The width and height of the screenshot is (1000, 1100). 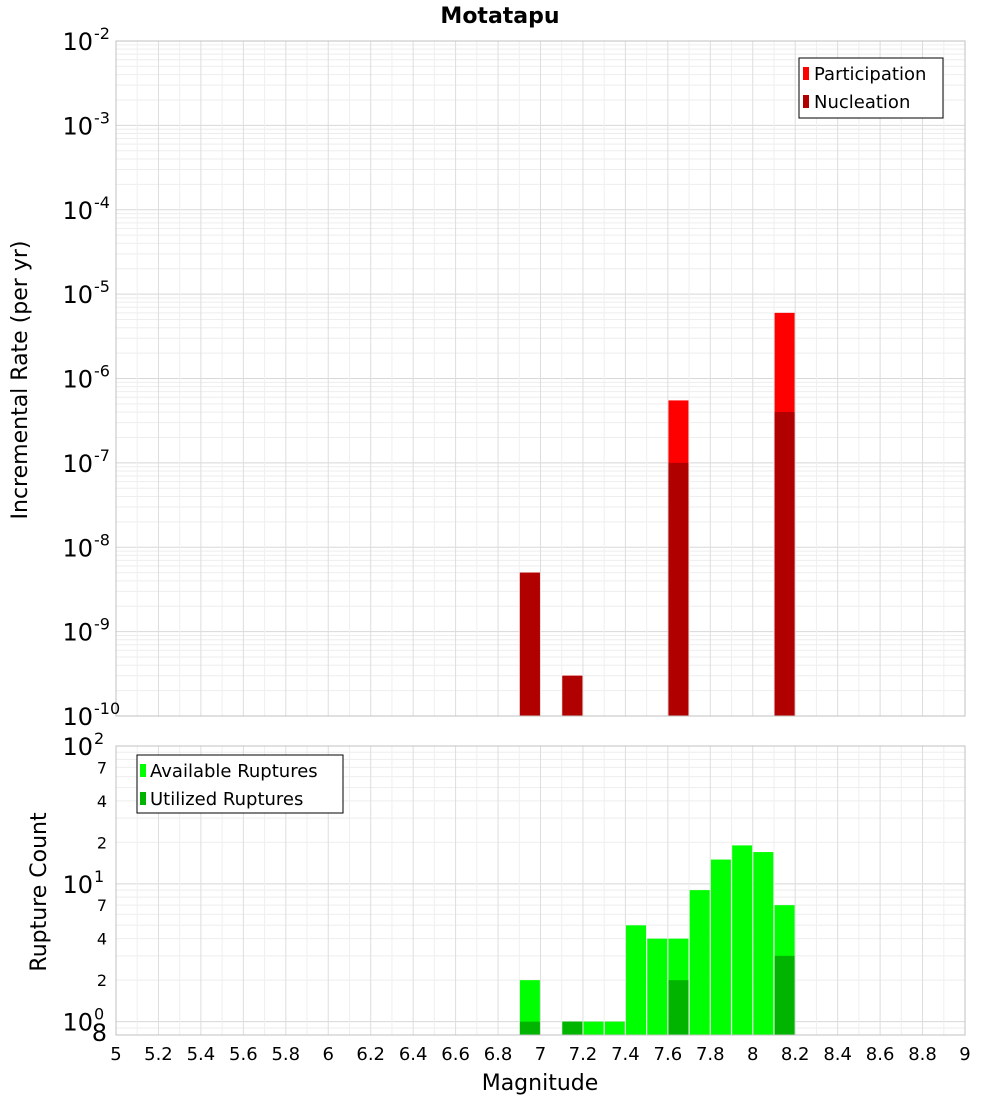 I want to click on legend-label-available: Available Ruptures, so click(x=234, y=771).